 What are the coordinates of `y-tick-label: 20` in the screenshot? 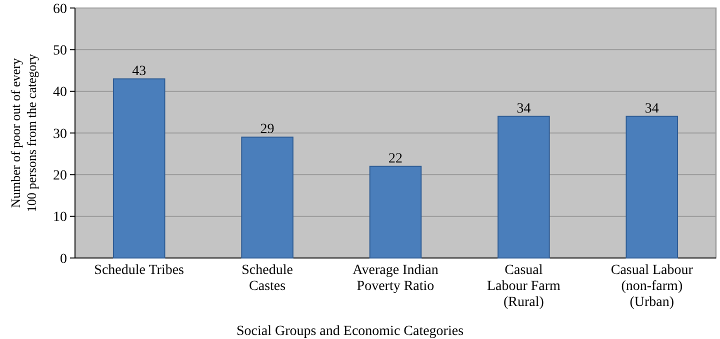 It's located at (60, 176).